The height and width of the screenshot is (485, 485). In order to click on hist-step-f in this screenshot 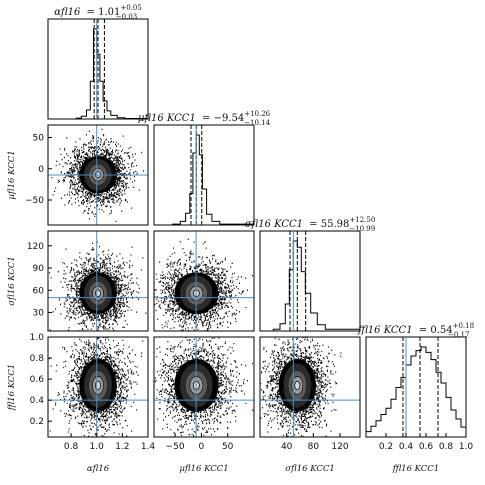, I will do `click(416, 389)`.